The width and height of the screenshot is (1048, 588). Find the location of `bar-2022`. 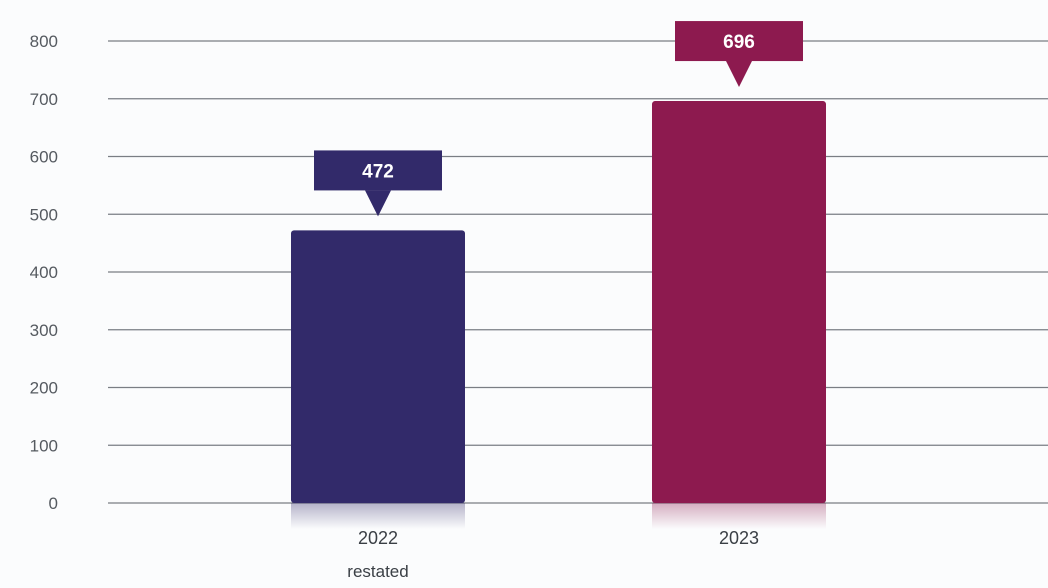

bar-2022 is located at coordinates (378, 367).